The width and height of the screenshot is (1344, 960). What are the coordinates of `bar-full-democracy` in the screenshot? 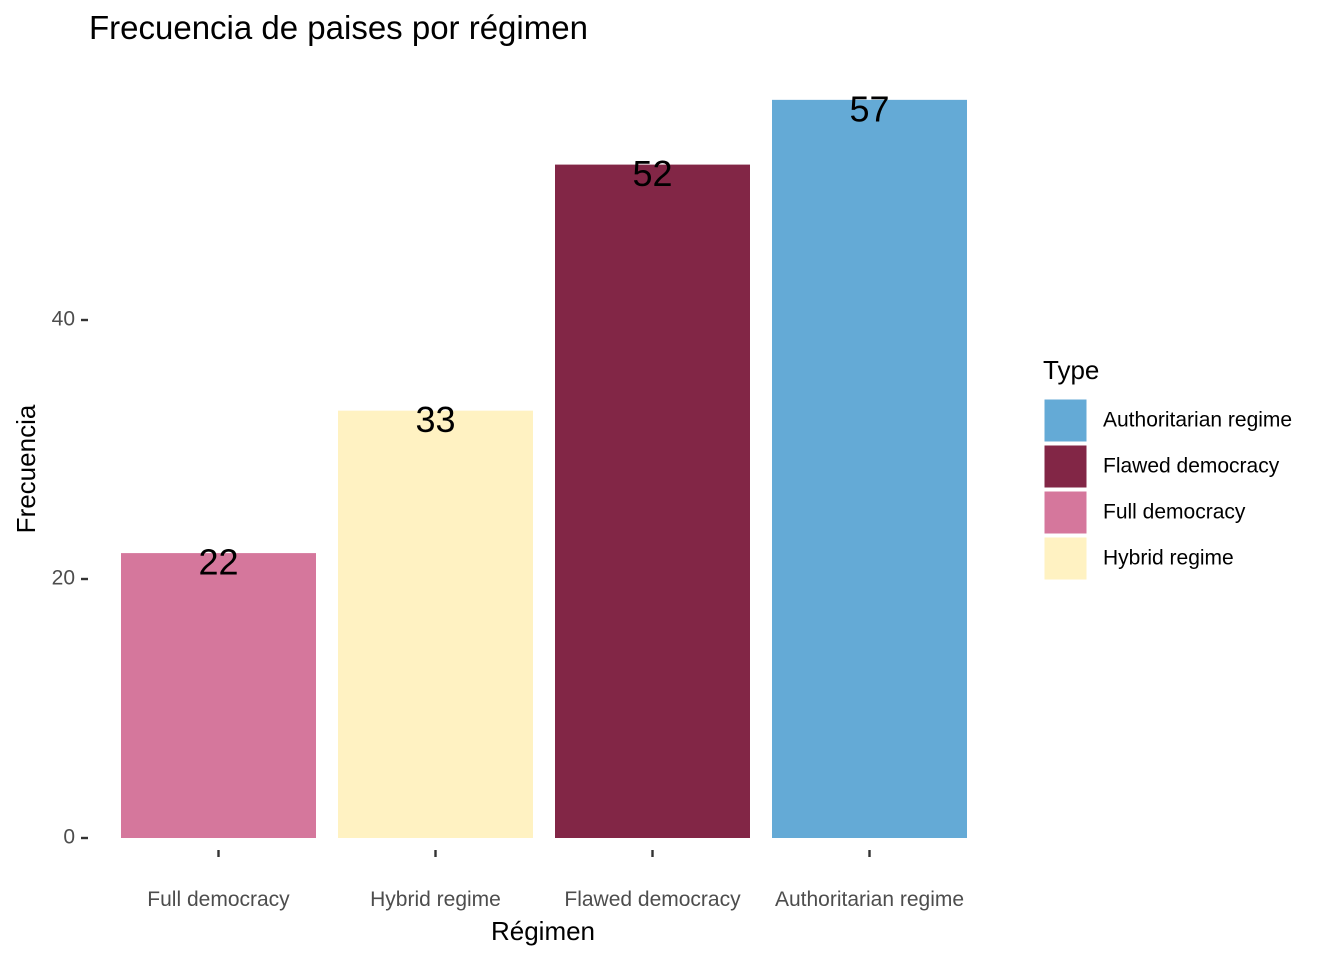 It's located at (218, 695).